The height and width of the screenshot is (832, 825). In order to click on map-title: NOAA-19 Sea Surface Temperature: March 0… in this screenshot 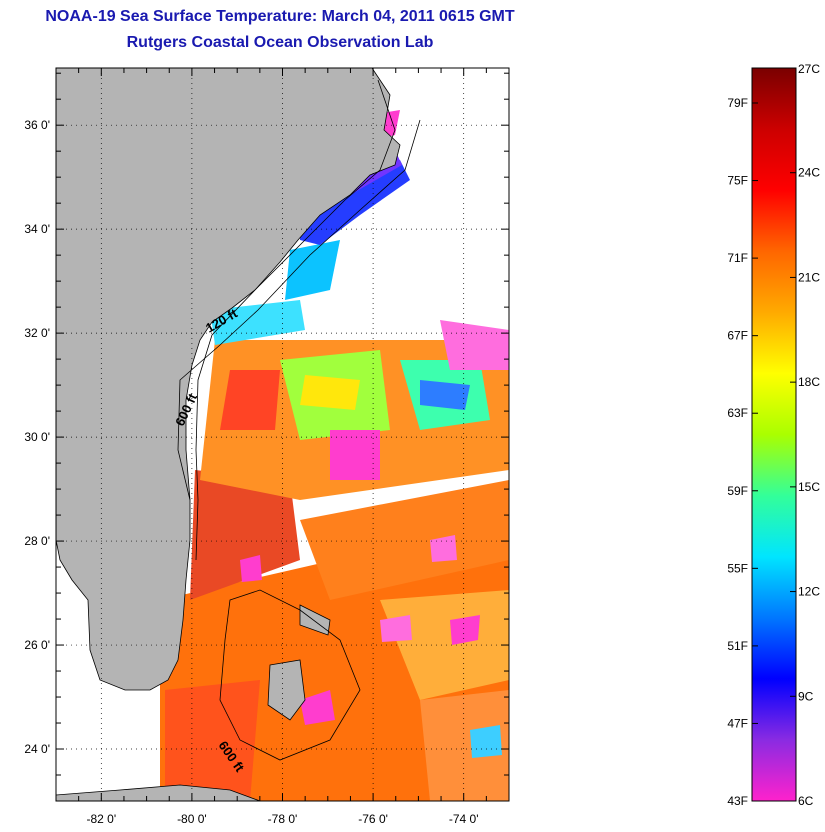, I will do `click(280, 16)`.